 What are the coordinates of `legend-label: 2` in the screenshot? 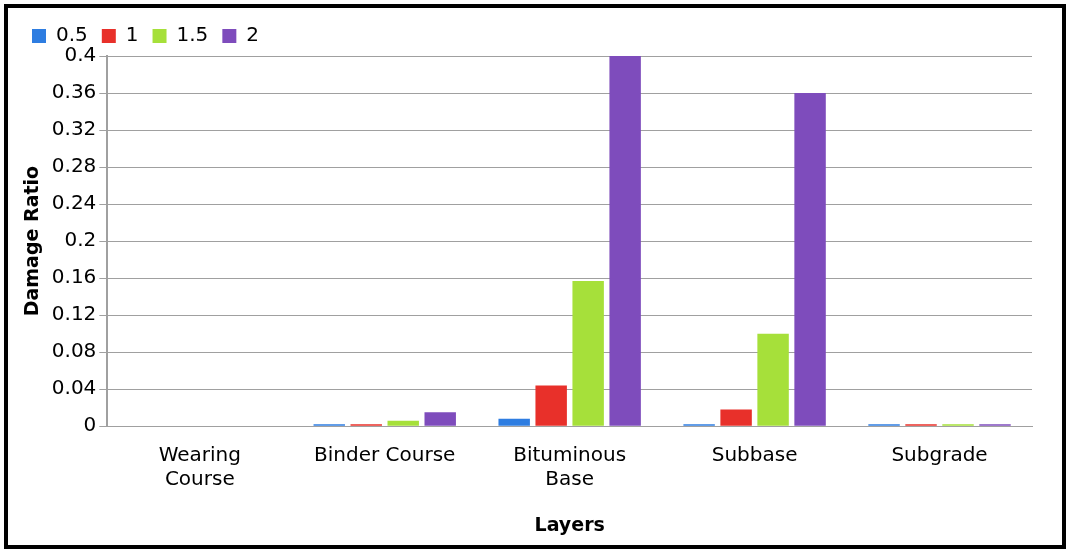 It's located at (253, 34).